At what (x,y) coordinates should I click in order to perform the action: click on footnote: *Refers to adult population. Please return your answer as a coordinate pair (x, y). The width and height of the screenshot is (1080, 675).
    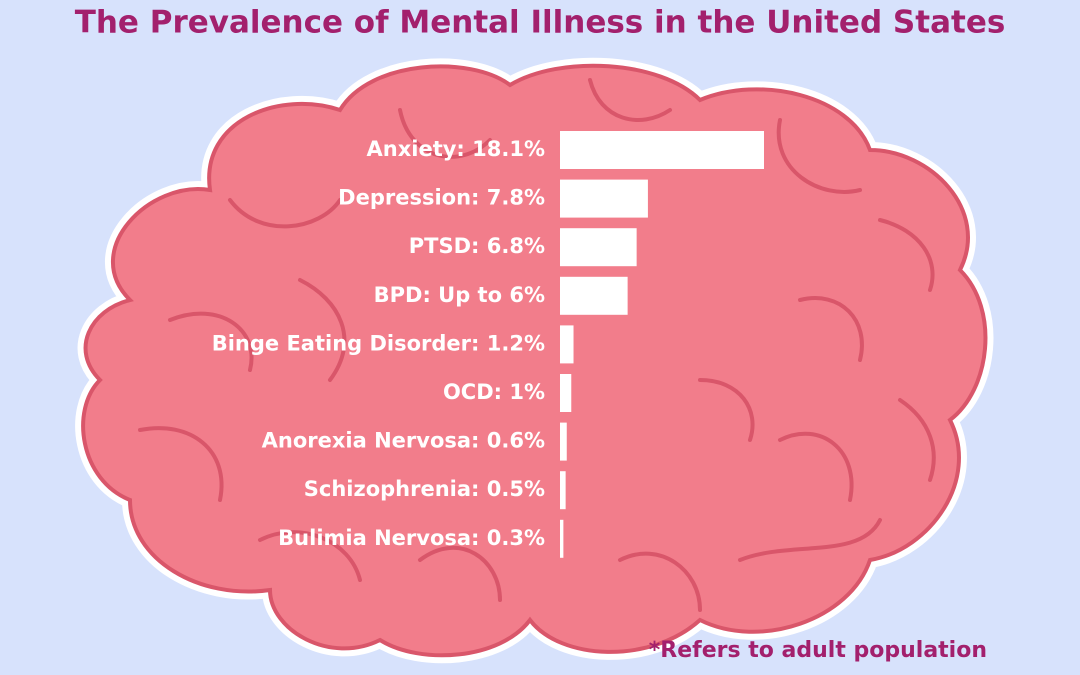
    Looking at the image, I should click on (818, 650).